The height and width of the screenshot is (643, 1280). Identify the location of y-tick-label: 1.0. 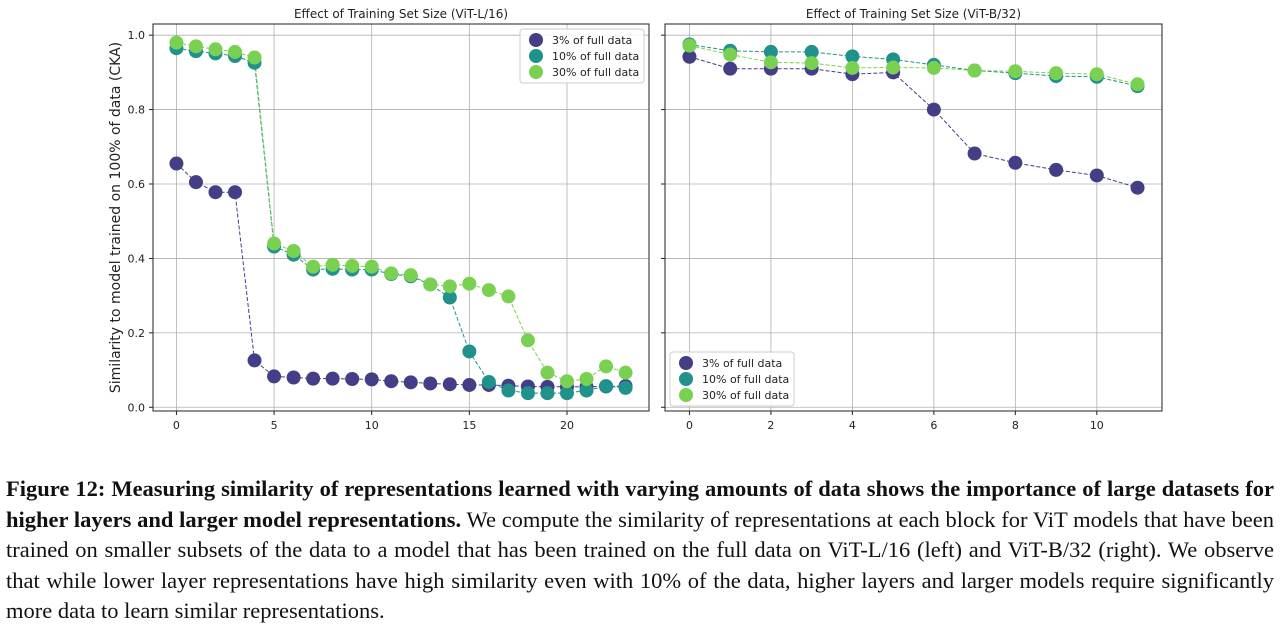
(137, 35).